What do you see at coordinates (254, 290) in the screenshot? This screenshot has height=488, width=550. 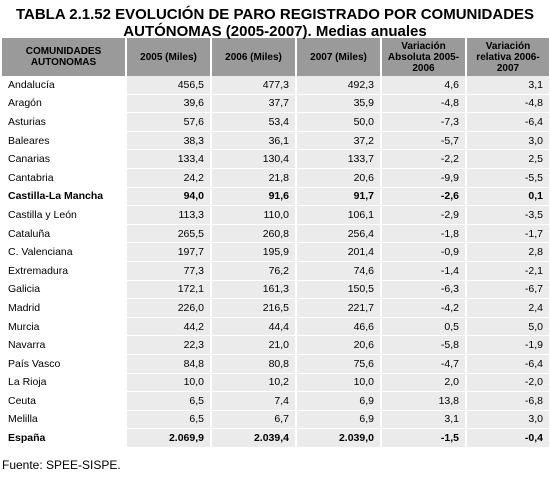 I see `value-2006-cell: 161,3` at bounding box center [254, 290].